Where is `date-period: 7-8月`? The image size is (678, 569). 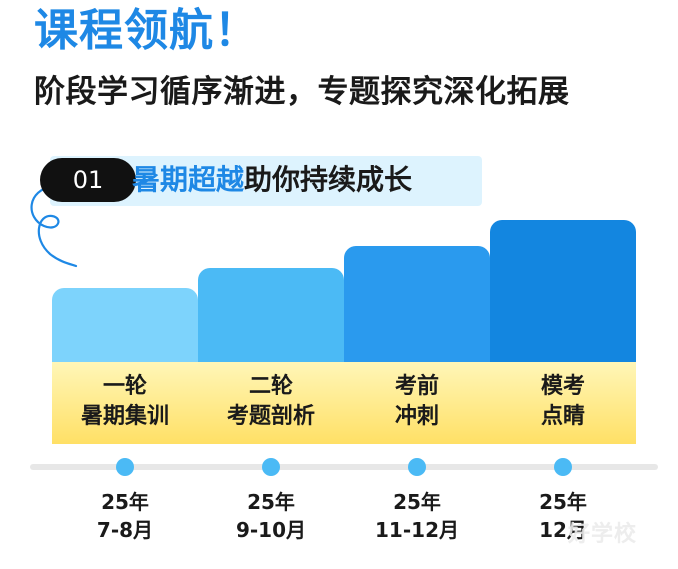 date-period: 7-8月 is located at coordinates (125, 530).